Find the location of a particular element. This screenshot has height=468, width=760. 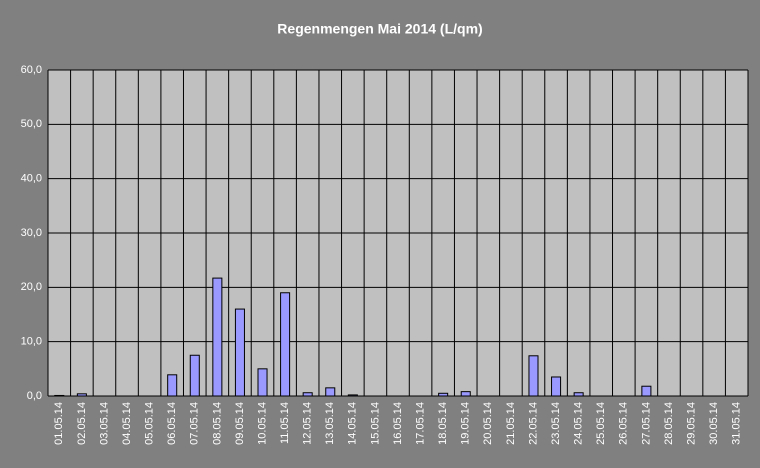

x-tick-label: 22.05.14 is located at coordinates (533, 423).